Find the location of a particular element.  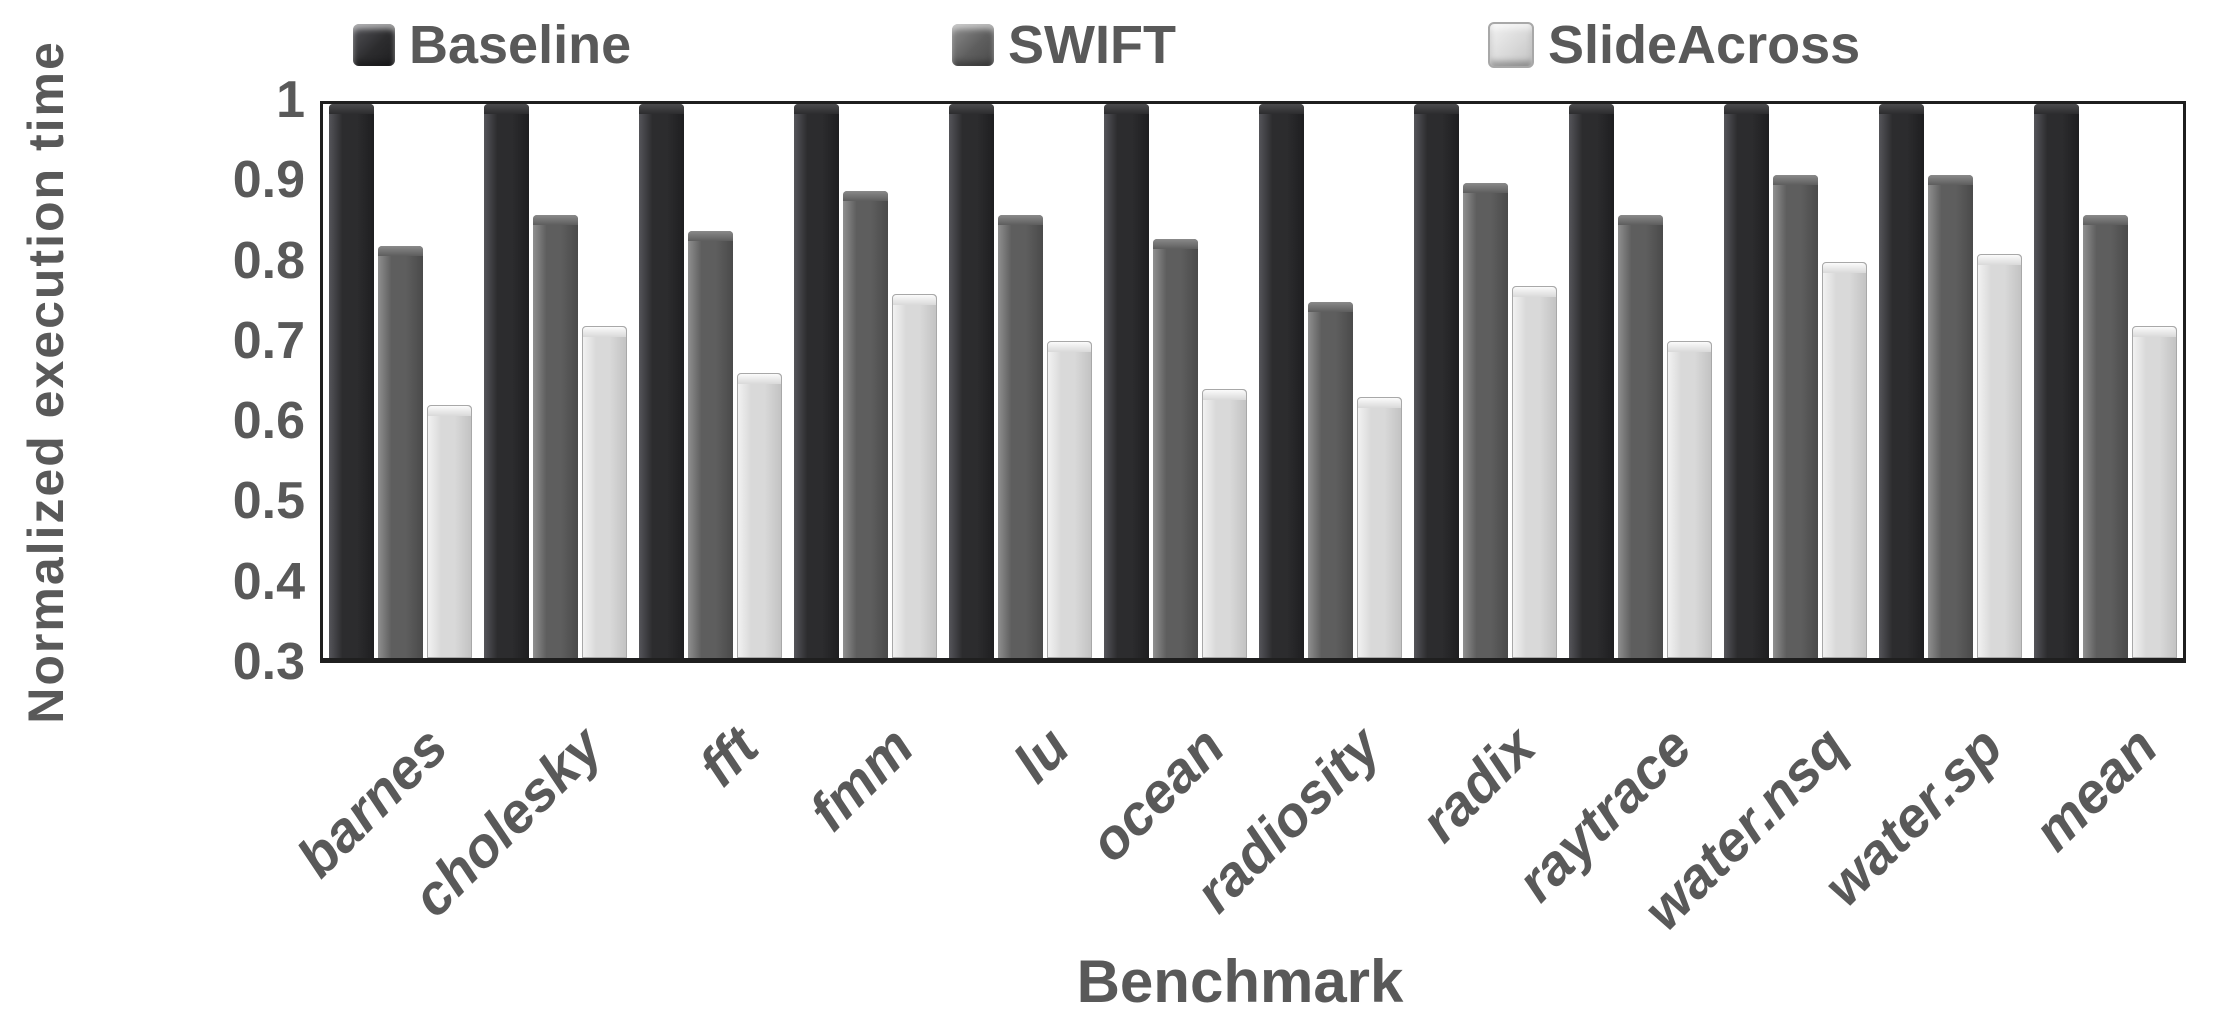

bar-baseline-raytrace is located at coordinates (1591, 381).